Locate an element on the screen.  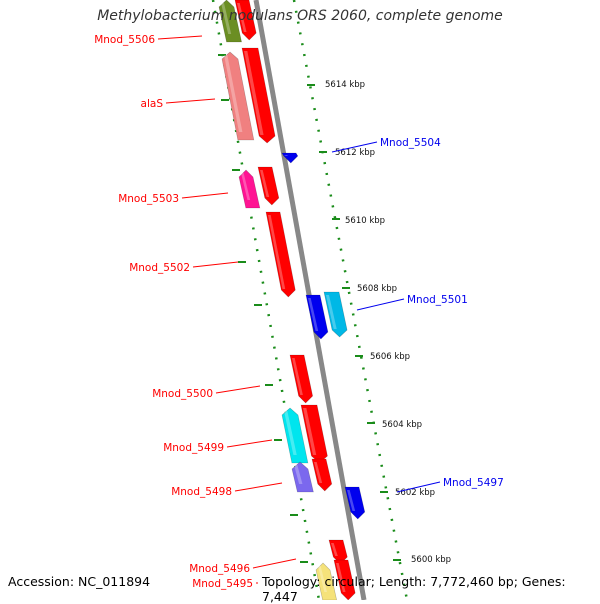
gene-purple is located at coordinates (302, 477).